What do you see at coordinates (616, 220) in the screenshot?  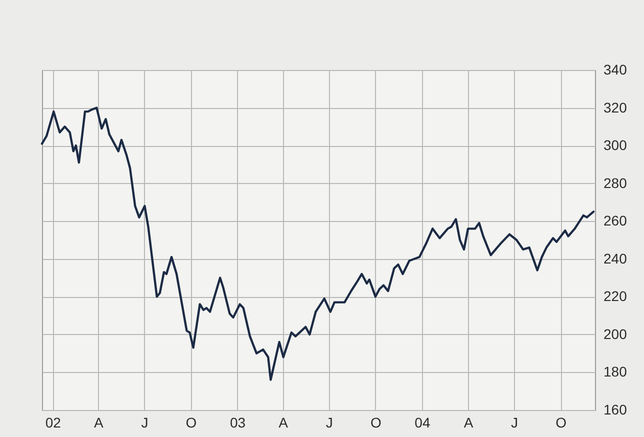 I see `y-tick-label: 260` at bounding box center [616, 220].